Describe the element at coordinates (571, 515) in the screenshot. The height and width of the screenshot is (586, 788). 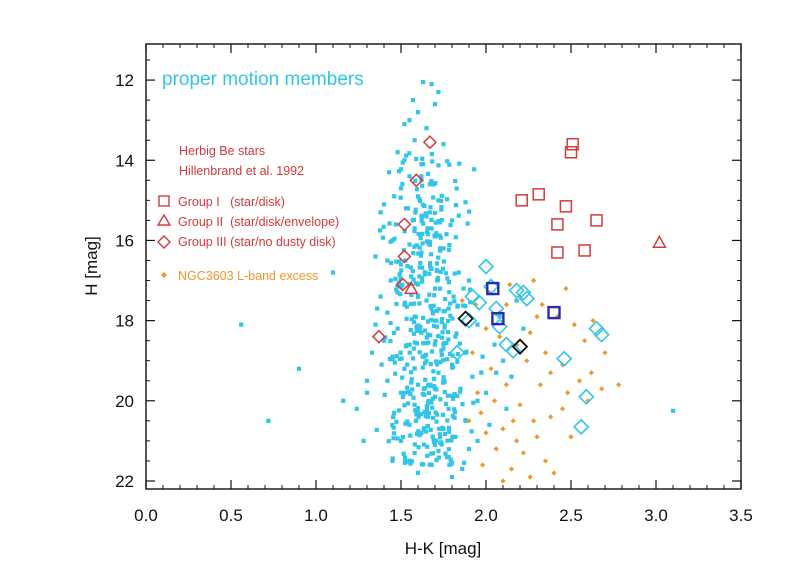
I see `x-tick-label: 2.5` at that location.